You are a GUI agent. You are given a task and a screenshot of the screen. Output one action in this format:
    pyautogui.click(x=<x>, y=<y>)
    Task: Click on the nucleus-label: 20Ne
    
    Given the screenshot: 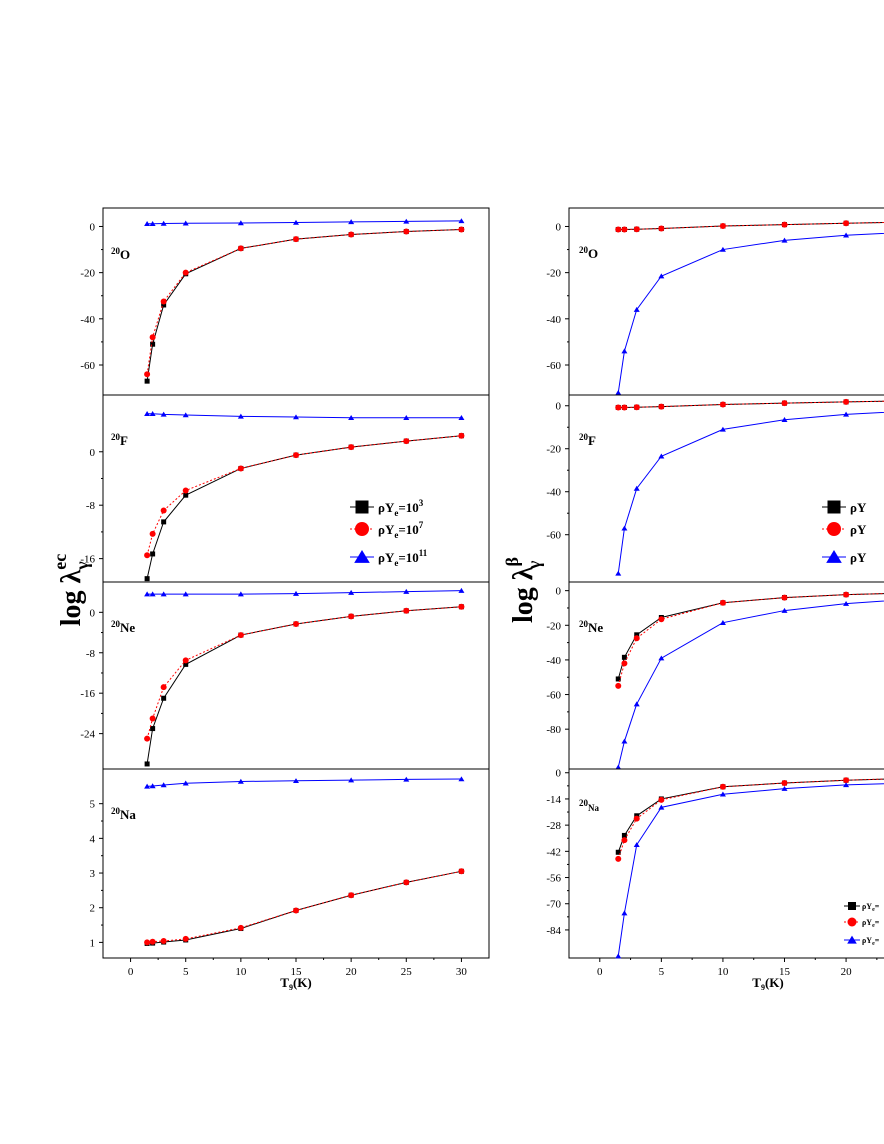 What is the action you would take?
    pyautogui.click(x=123, y=627)
    